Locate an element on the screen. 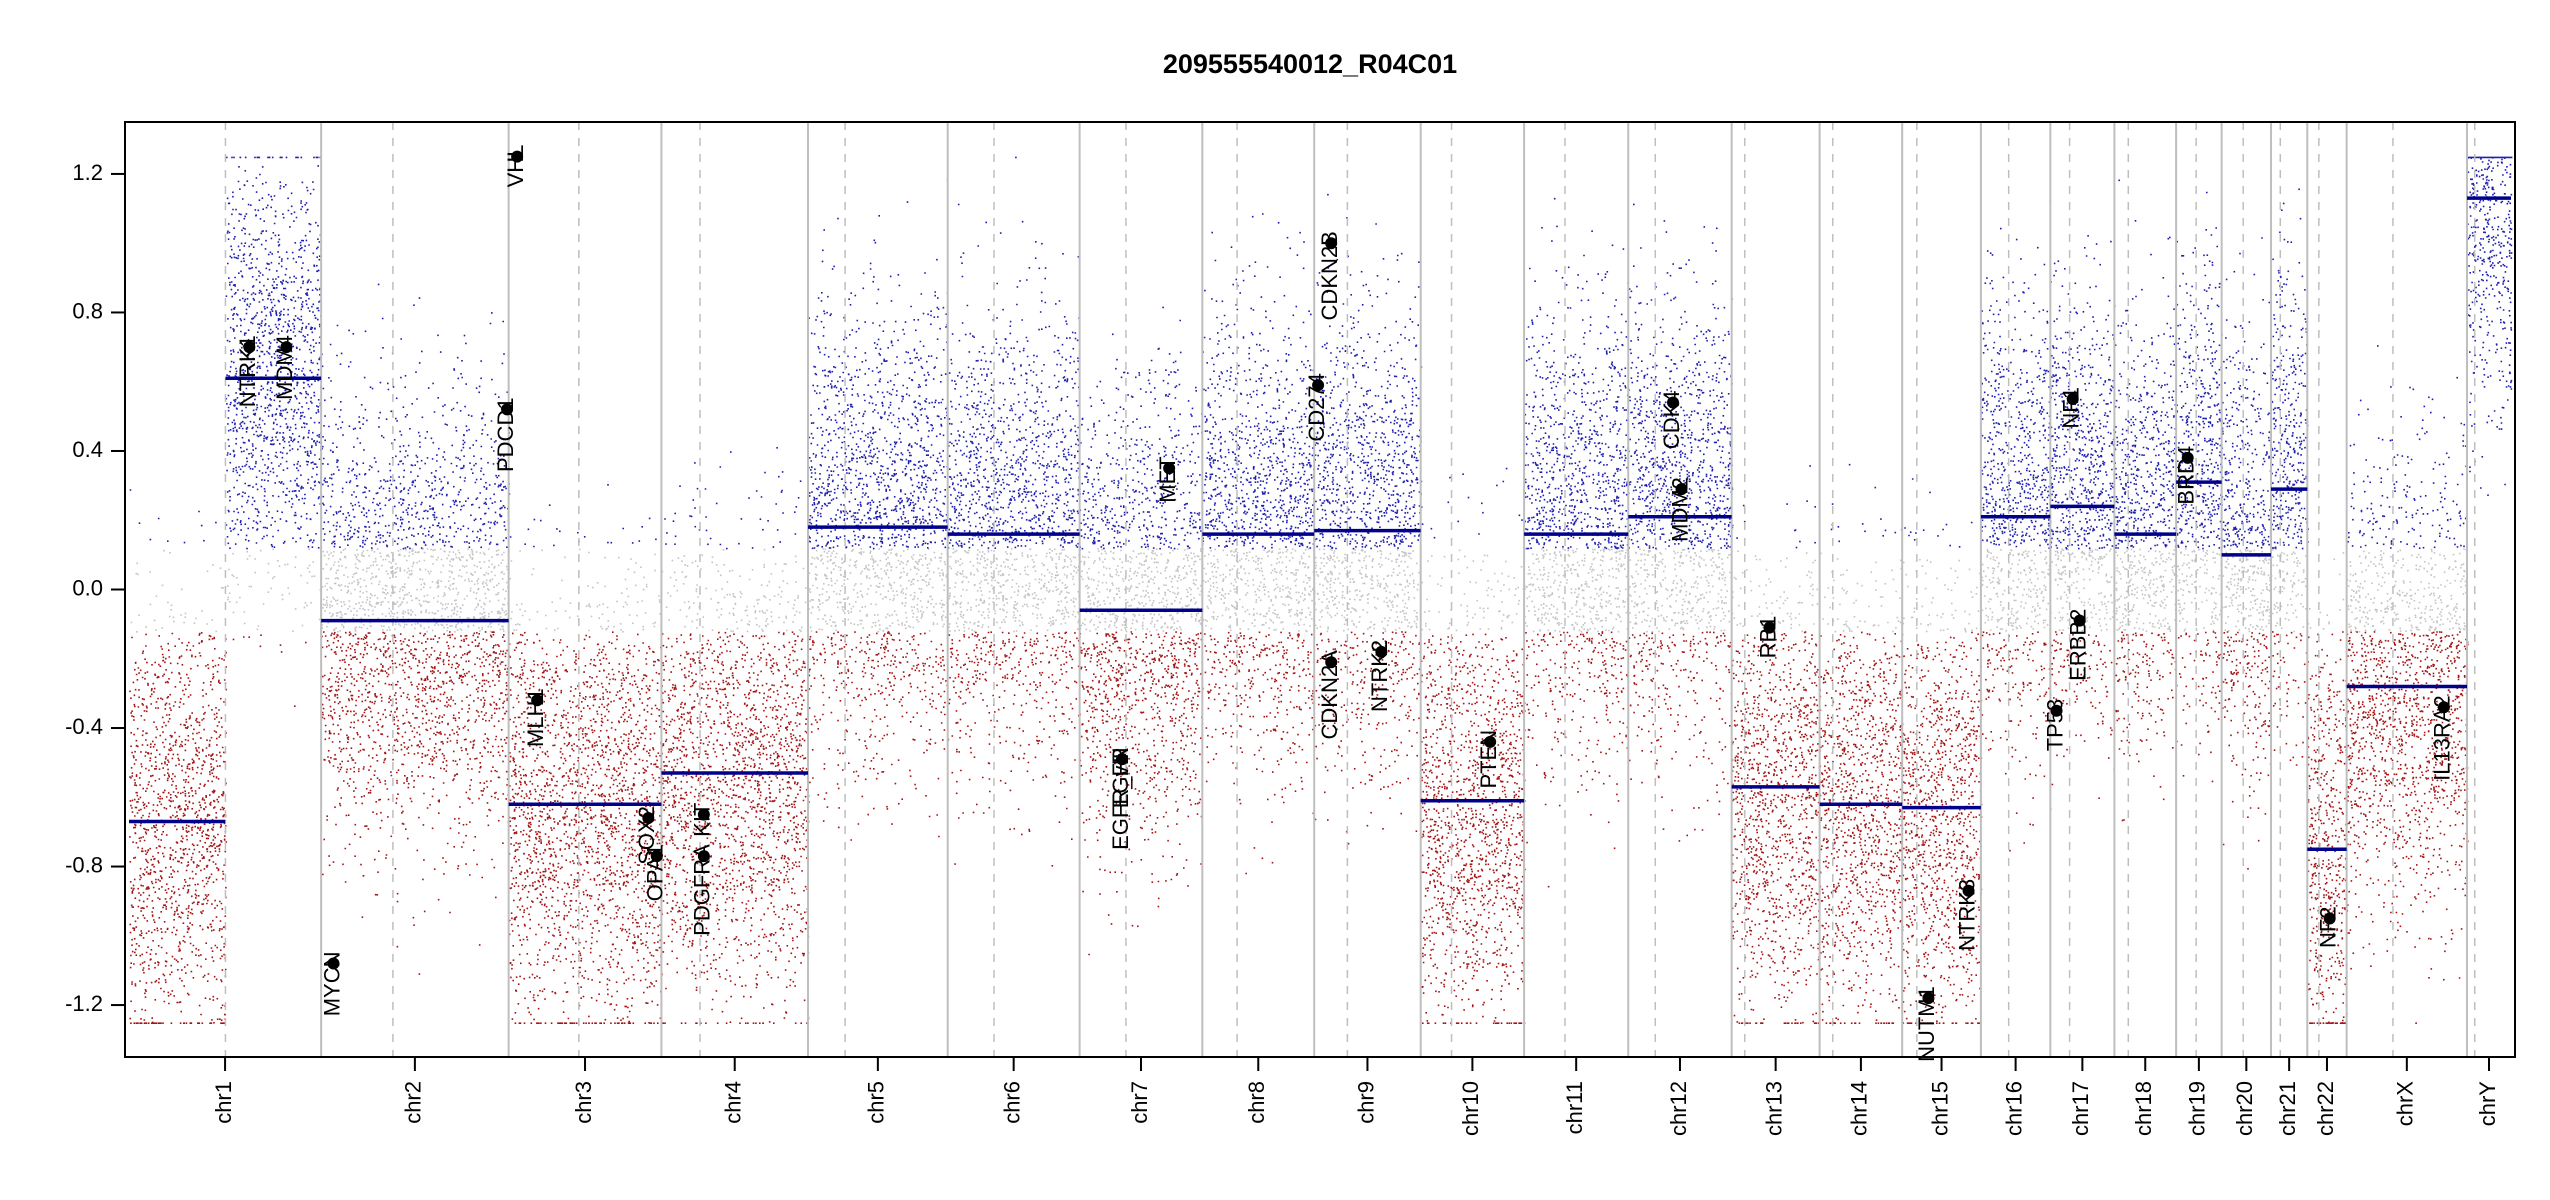  gene-label-NTRK3: NTRK3 is located at coordinates (1966, 915).